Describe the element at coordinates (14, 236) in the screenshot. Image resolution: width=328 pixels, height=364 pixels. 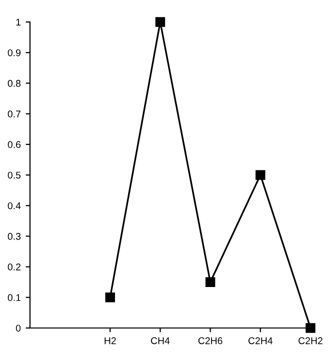
I see `y-tick-label: 0.3` at that location.